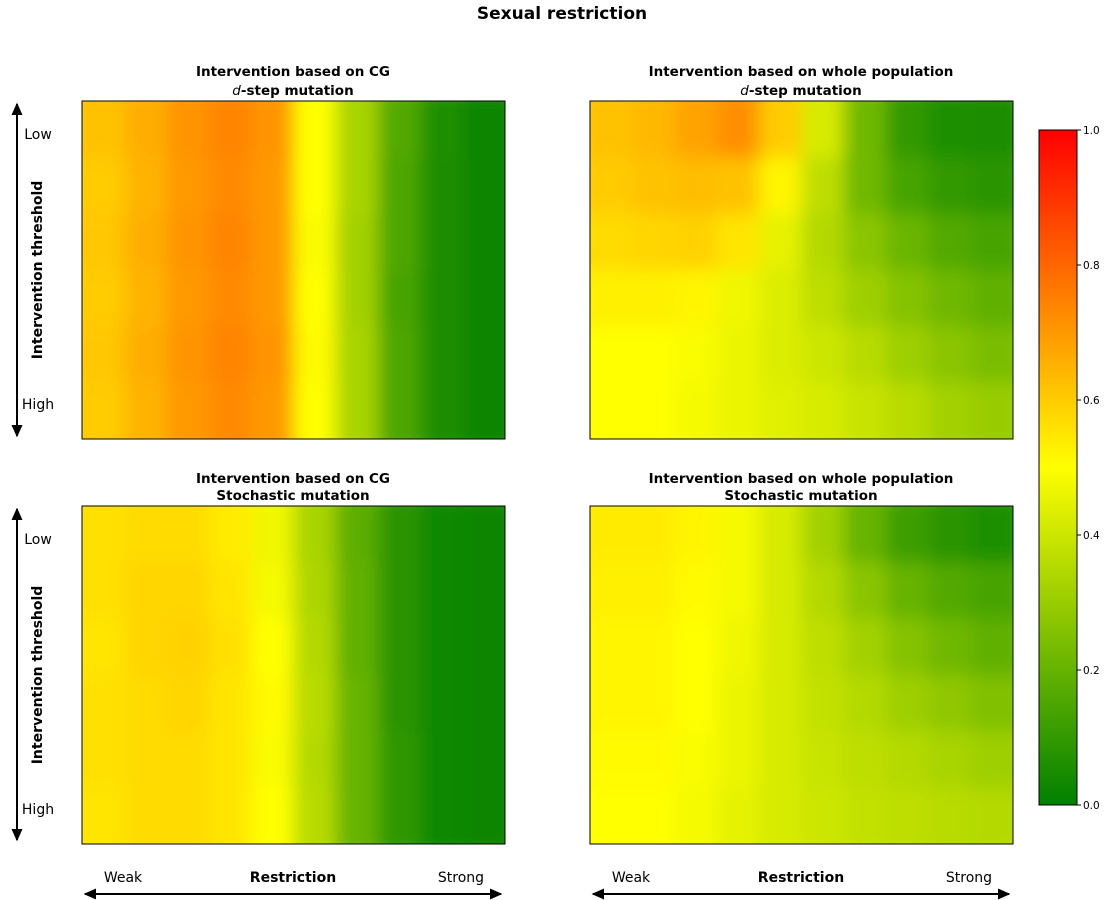 The height and width of the screenshot is (900, 1116). I want to click on panel-title-line2: Stochastic mutation, so click(292, 496).